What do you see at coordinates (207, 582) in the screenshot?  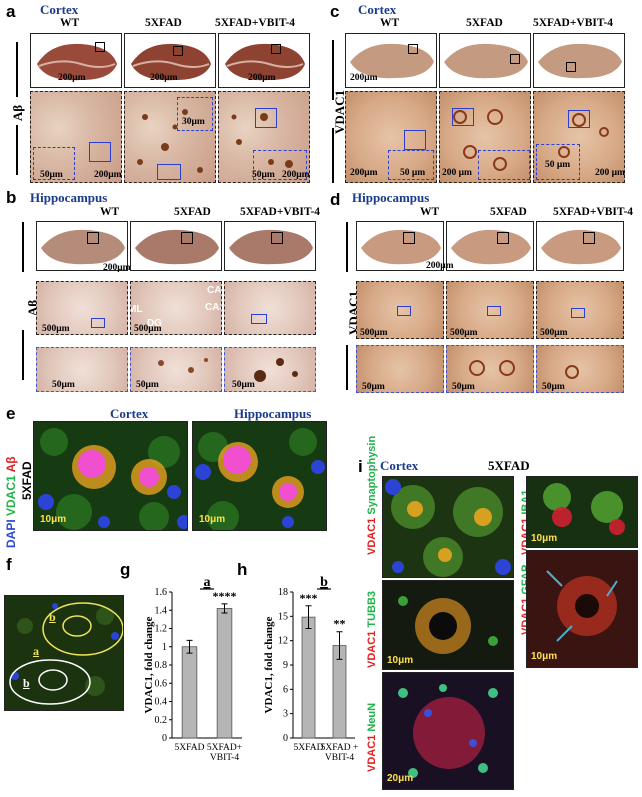 I see `chart-title: a` at bounding box center [207, 582].